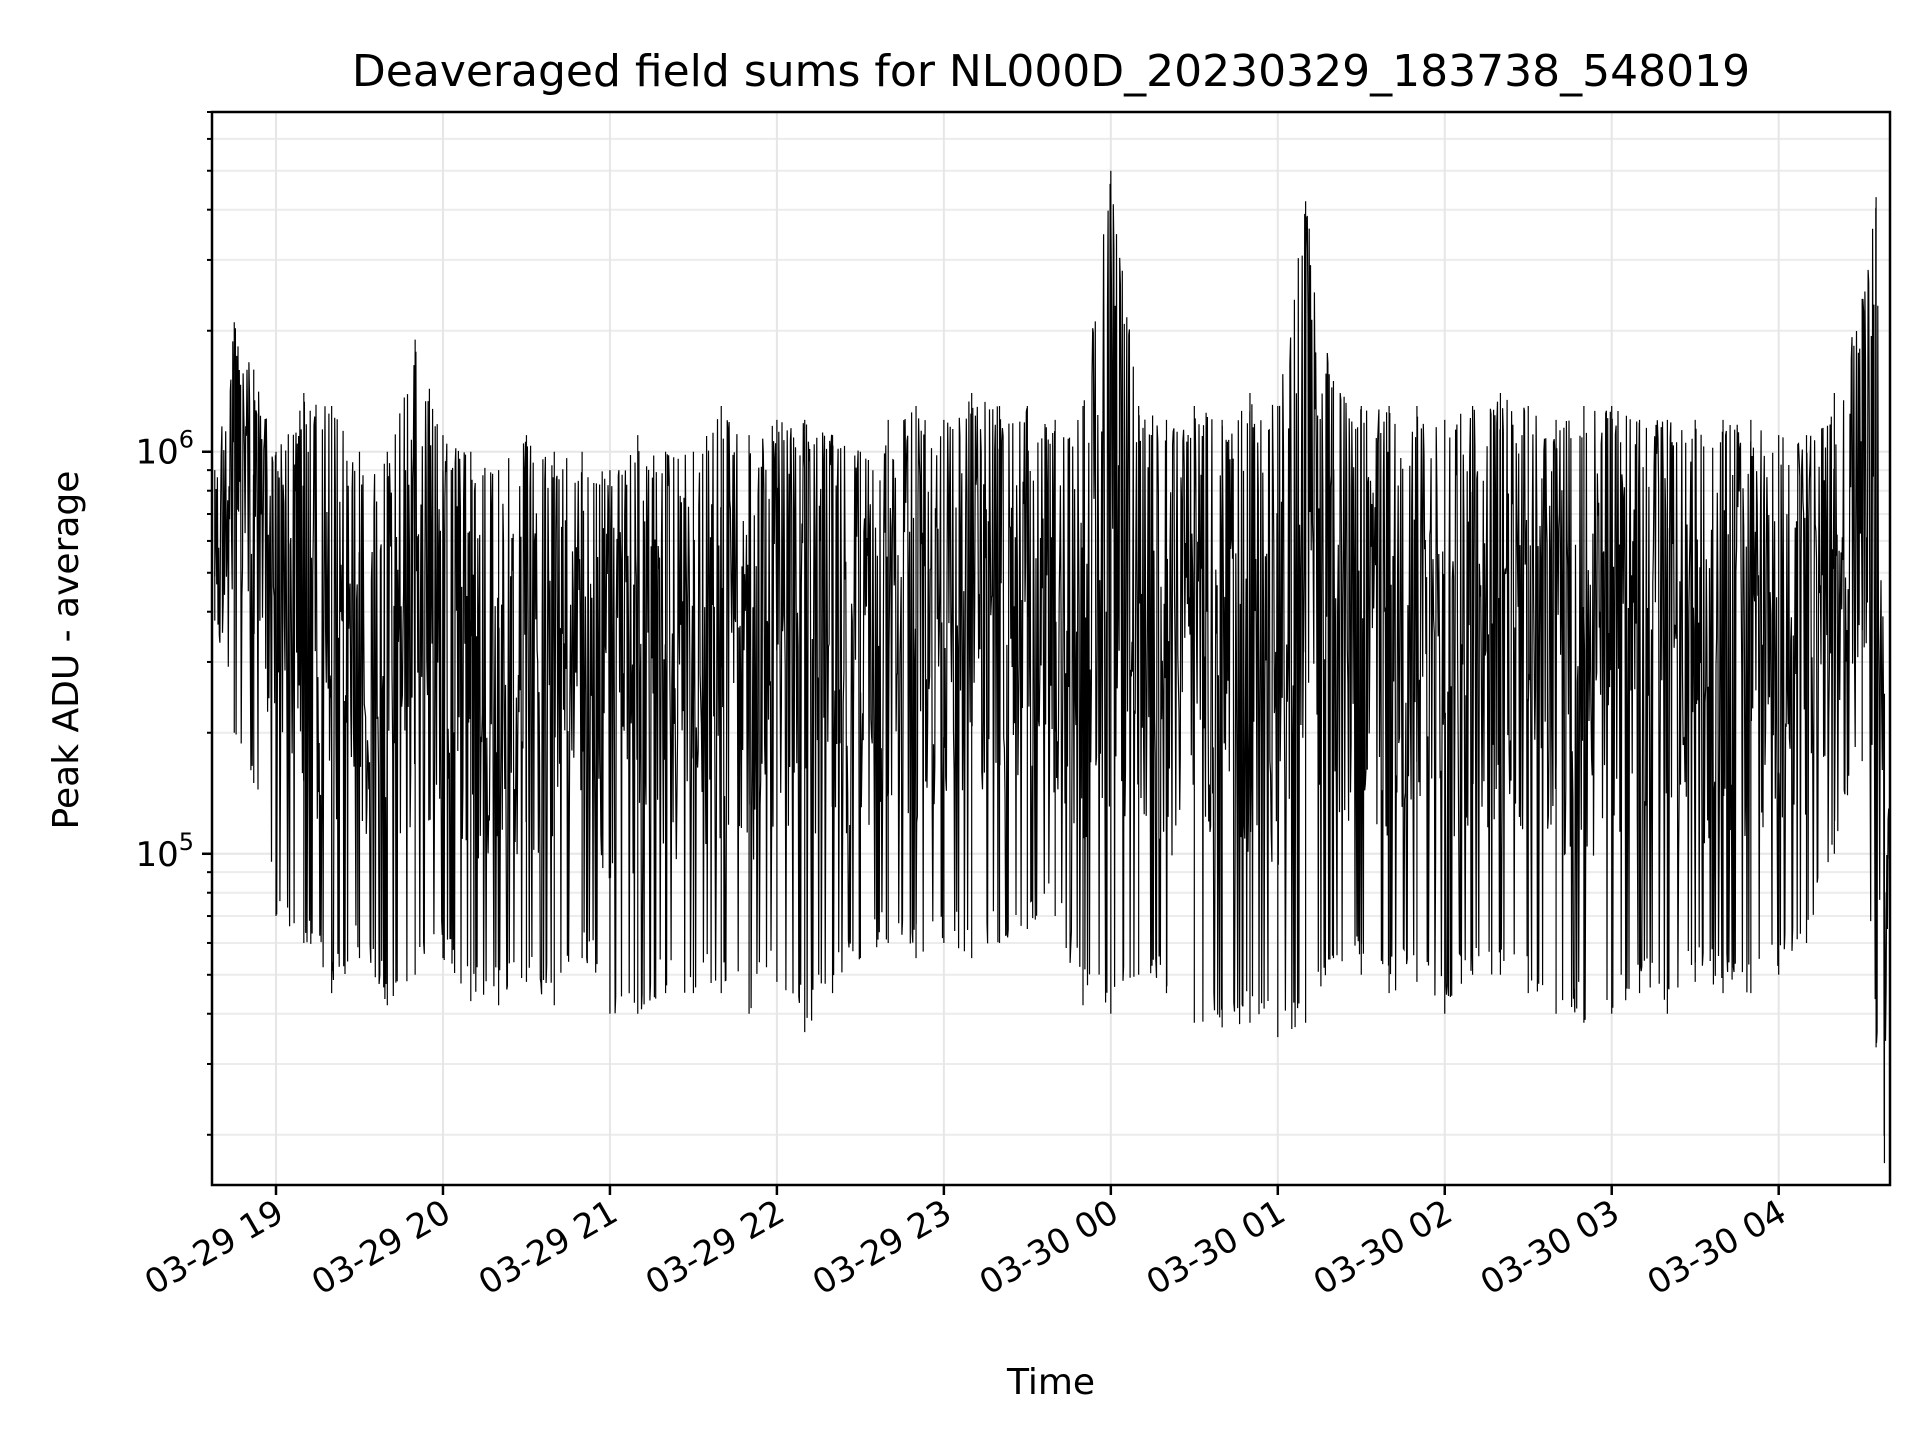 The width and height of the screenshot is (1920, 1440). I want to click on y-axis: 10⁵ 10⁶, so click(173, 623).